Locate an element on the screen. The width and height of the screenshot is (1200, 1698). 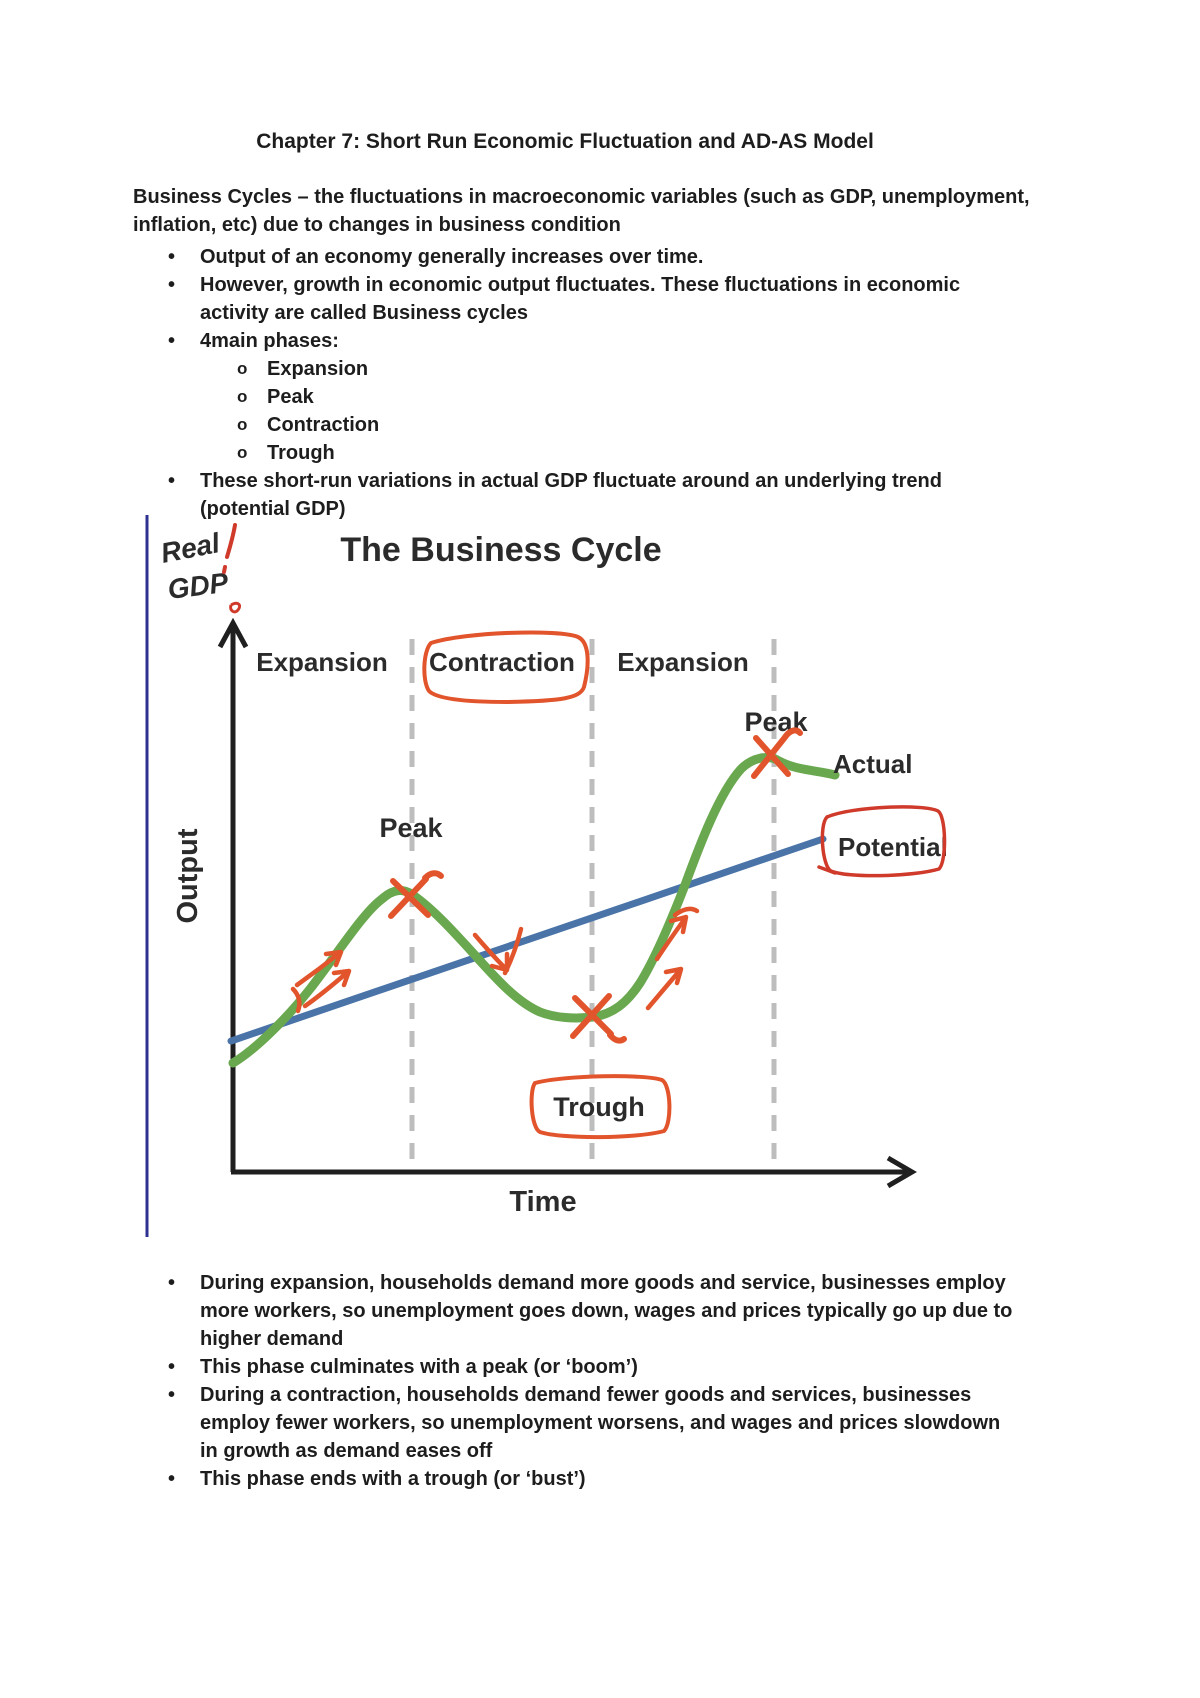
phase-label-contraction: Contraction is located at coordinates (502, 662).